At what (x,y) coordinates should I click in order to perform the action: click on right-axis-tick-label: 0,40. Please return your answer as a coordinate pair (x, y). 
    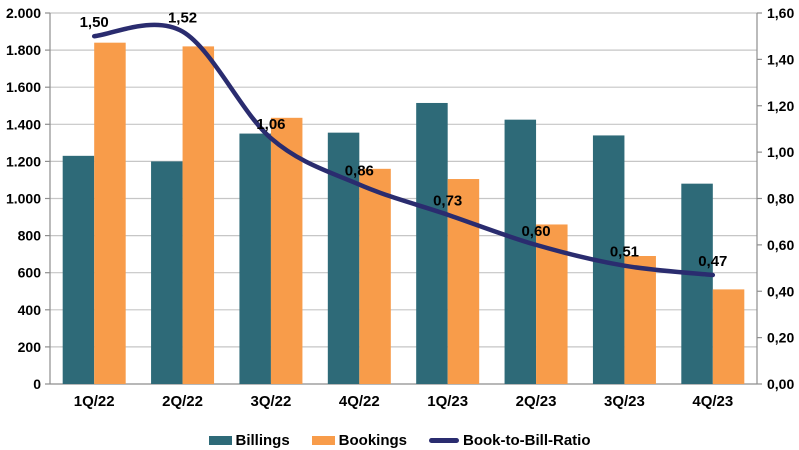
    Looking at the image, I should click on (780, 291).